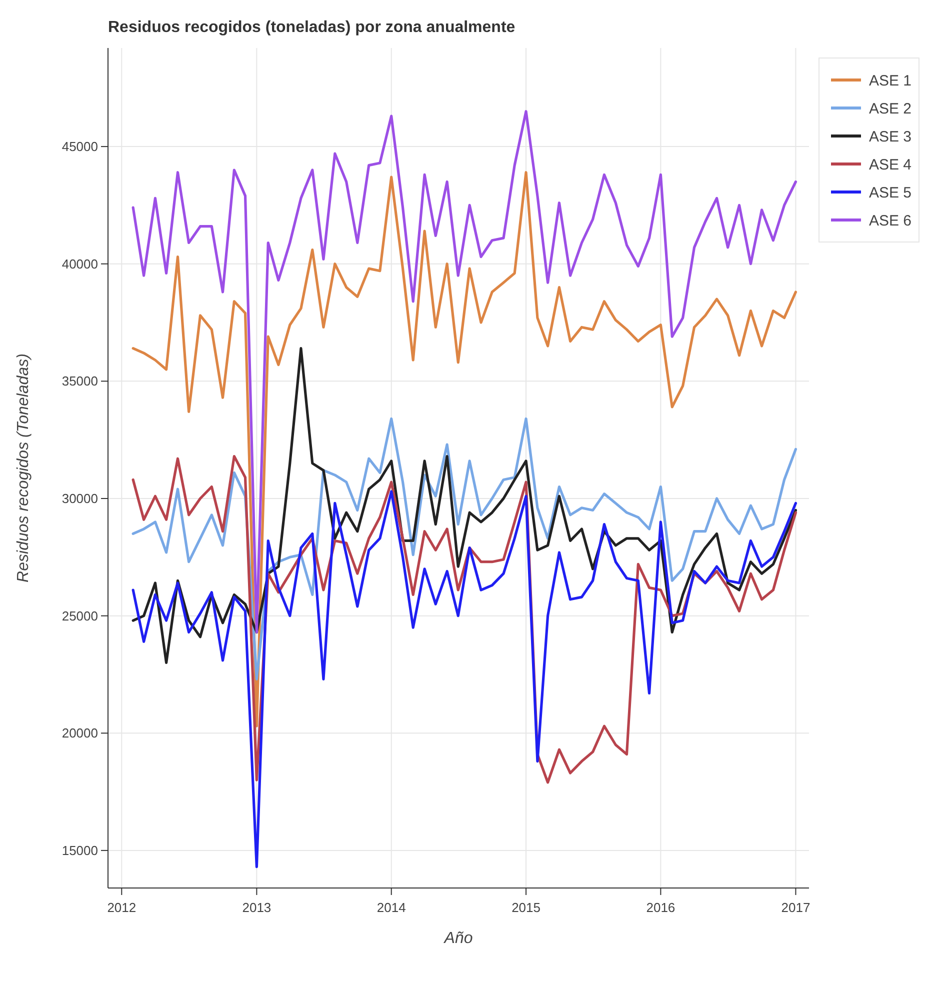  What do you see at coordinates (80, 616) in the screenshot?
I see `y-tick-label: 25000` at bounding box center [80, 616].